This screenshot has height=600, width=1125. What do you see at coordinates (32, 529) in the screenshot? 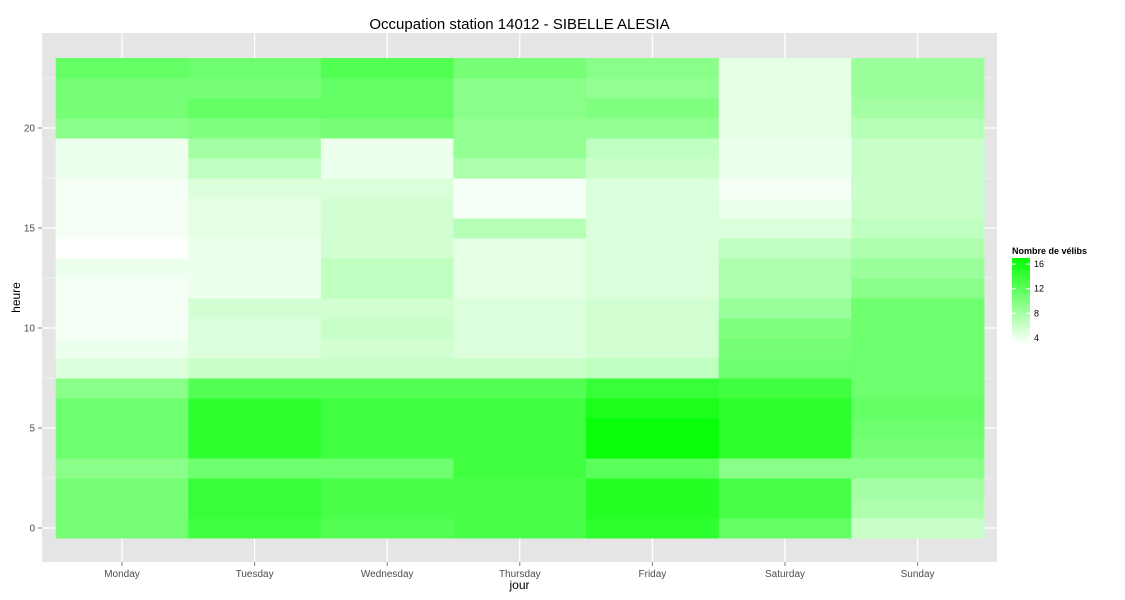
I see `y-tick-label: 0` at bounding box center [32, 529].